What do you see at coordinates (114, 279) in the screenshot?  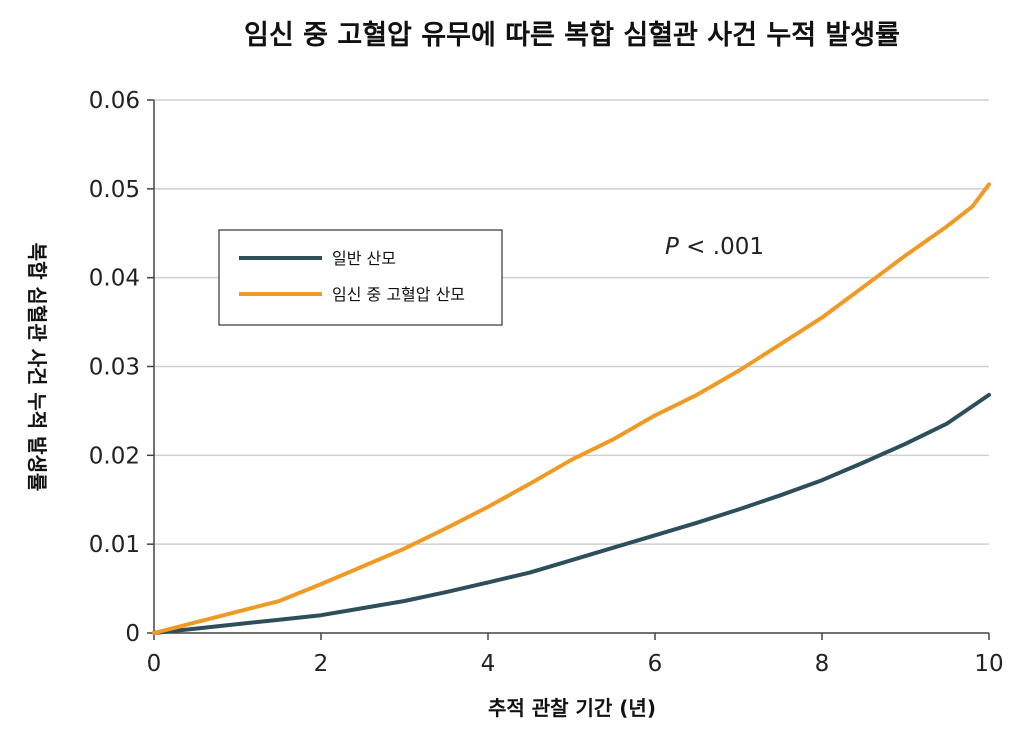 I see `y-tick-label: 0.04` at bounding box center [114, 279].